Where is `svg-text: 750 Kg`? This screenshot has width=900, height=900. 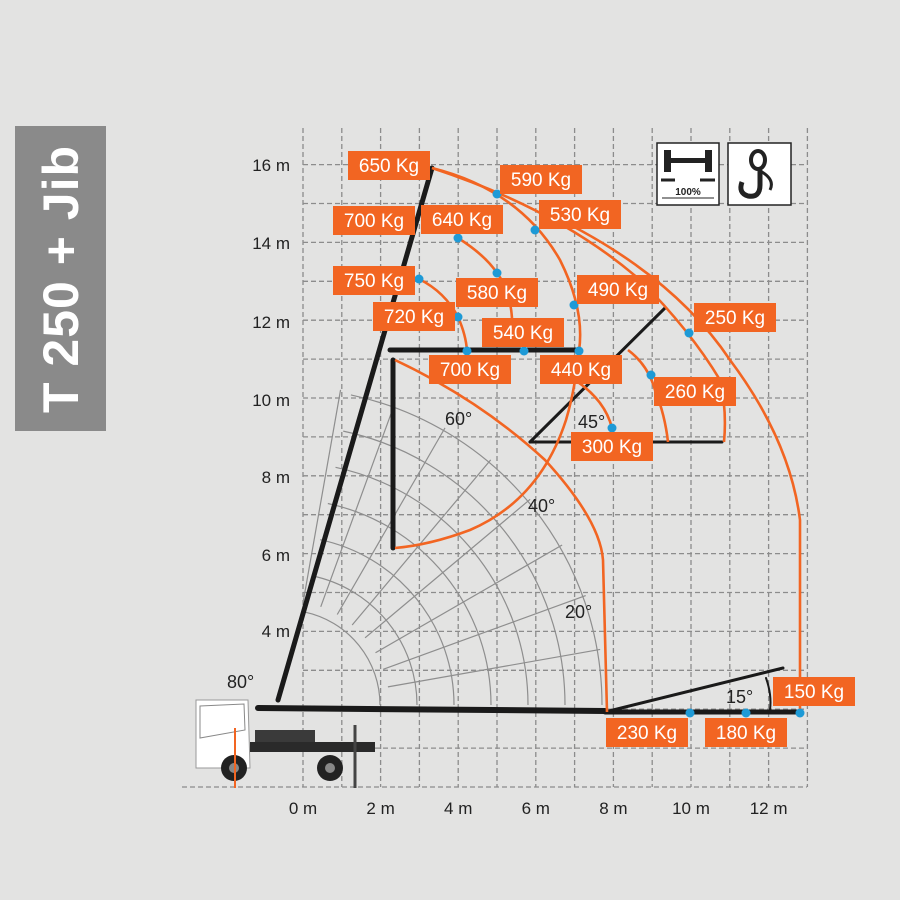
svg-text: 750 Kg is located at coordinates (374, 281).